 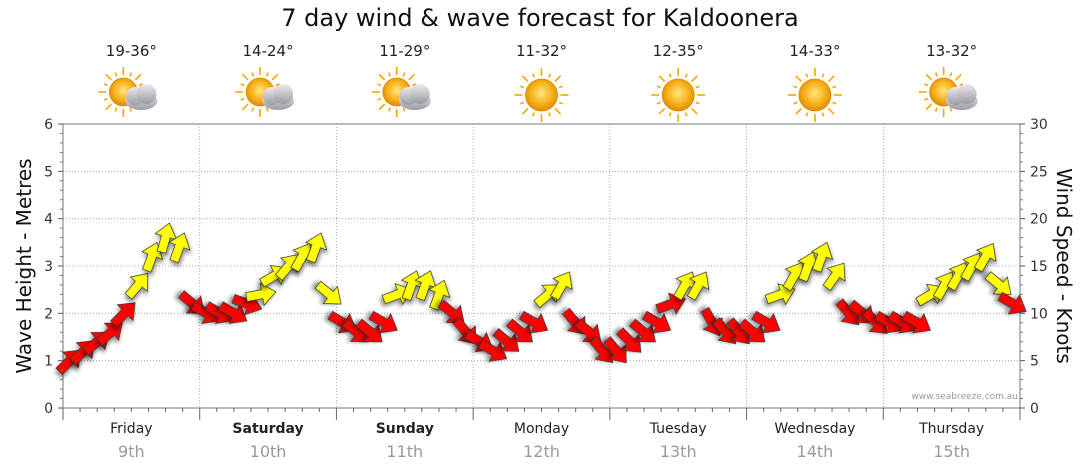 I want to click on day-temp: 14-24°, so click(x=268, y=51).